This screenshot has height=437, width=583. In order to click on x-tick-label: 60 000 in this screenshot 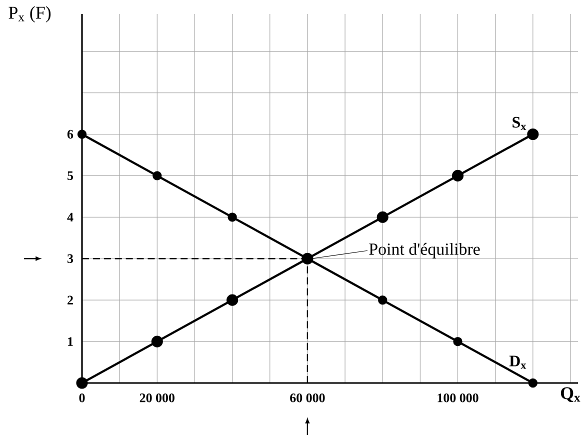, I will do `click(307, 398)`.